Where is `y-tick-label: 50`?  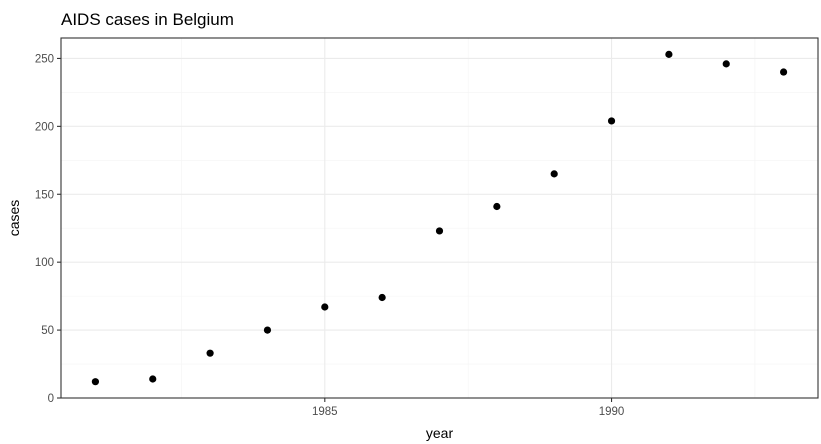
y-tick-label: 50 is located at coordinates (47, 331).